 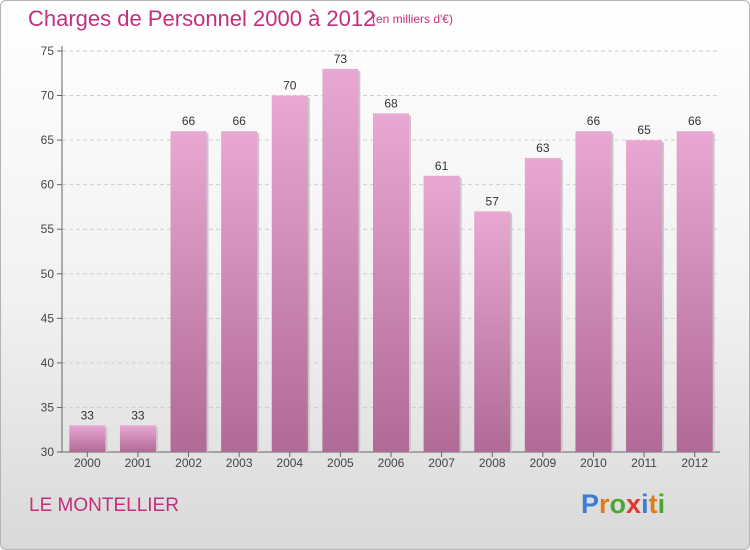 What do you see at coordinates (542, 304) in the screenshot?
I see `bar-2009` at bounding box center [542, 304].